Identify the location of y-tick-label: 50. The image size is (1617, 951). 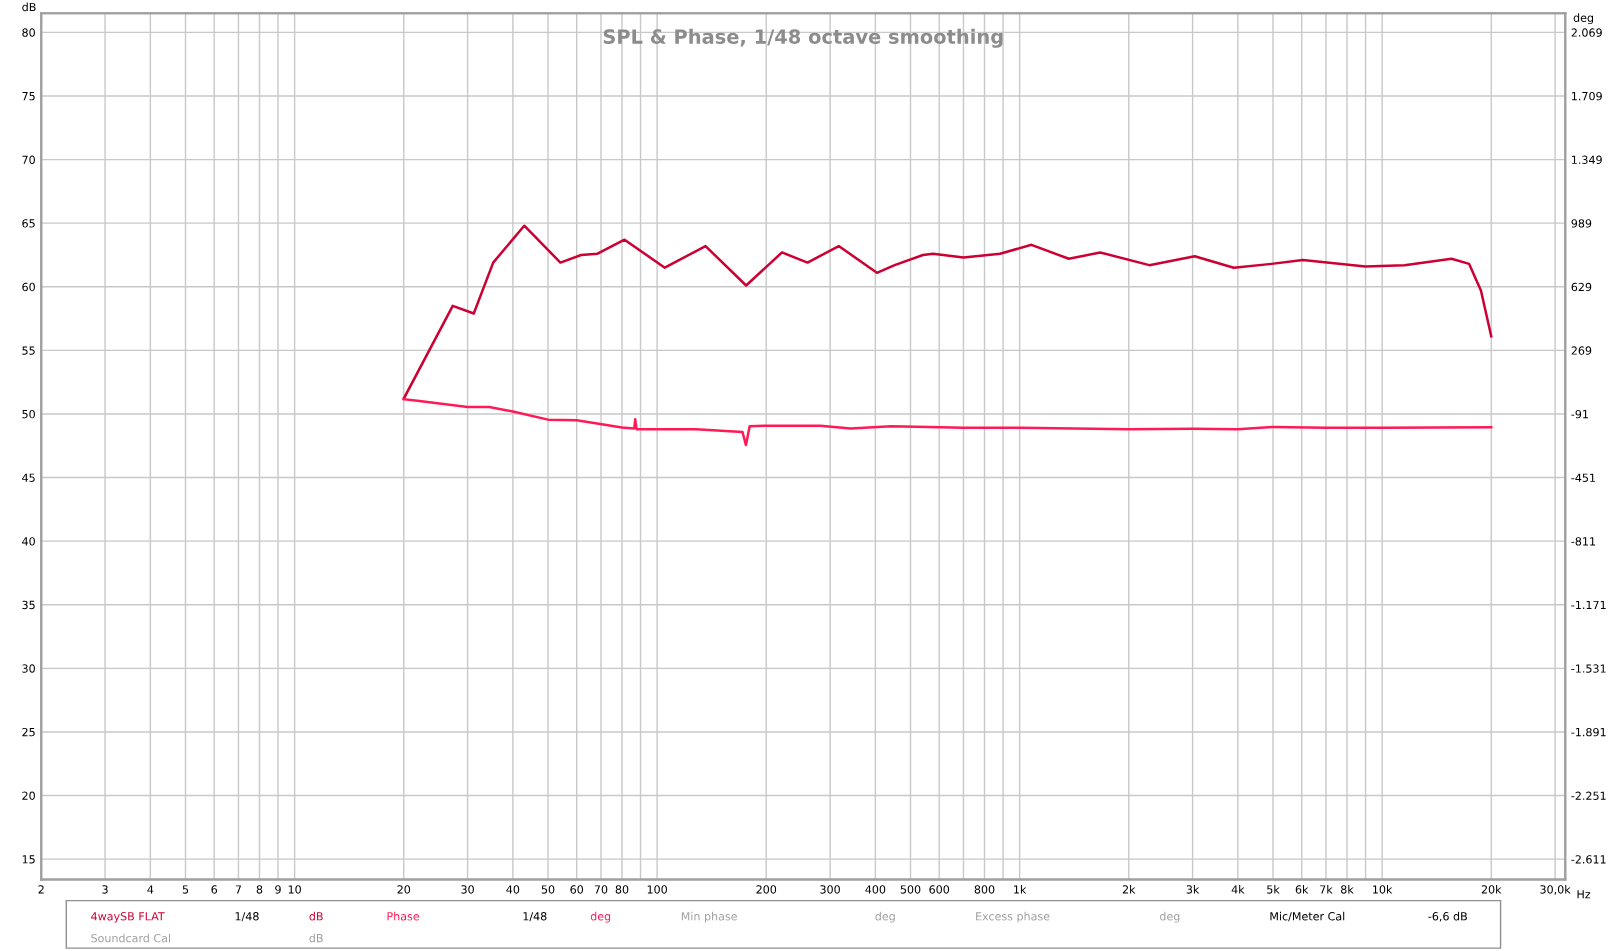
(28, 414).